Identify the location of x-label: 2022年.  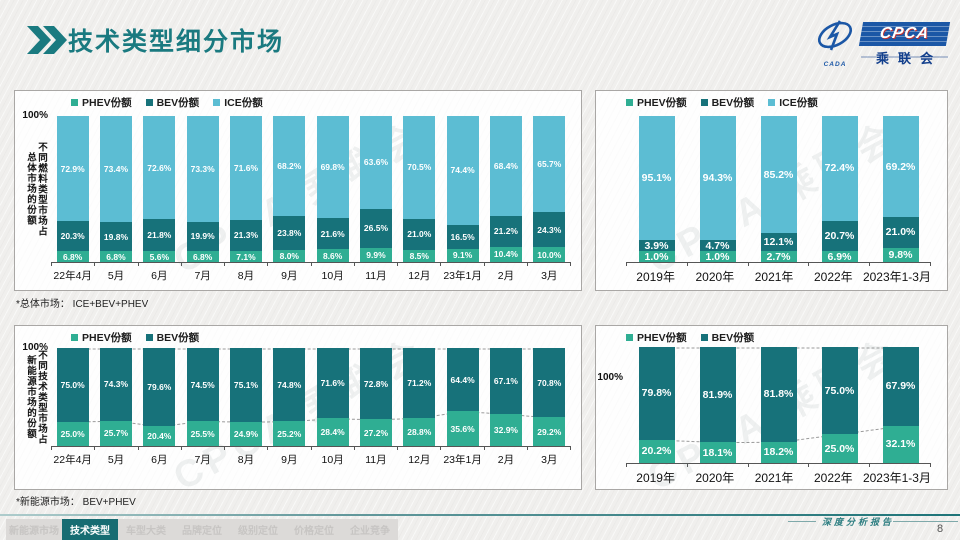
(833, 478).